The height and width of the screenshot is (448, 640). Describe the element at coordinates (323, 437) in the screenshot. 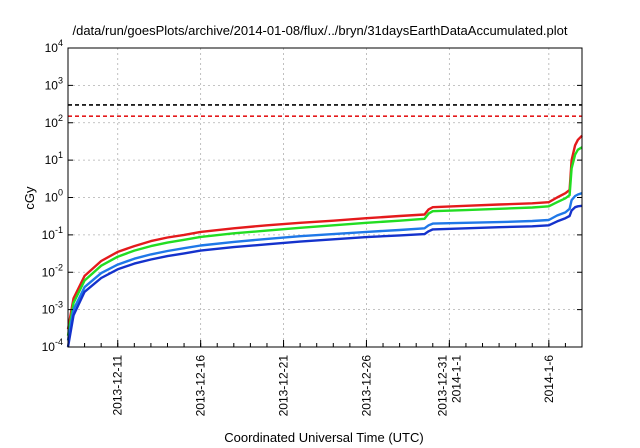

I see `x-axis-label: Coordinated Universal Time (UTC)` at that location.